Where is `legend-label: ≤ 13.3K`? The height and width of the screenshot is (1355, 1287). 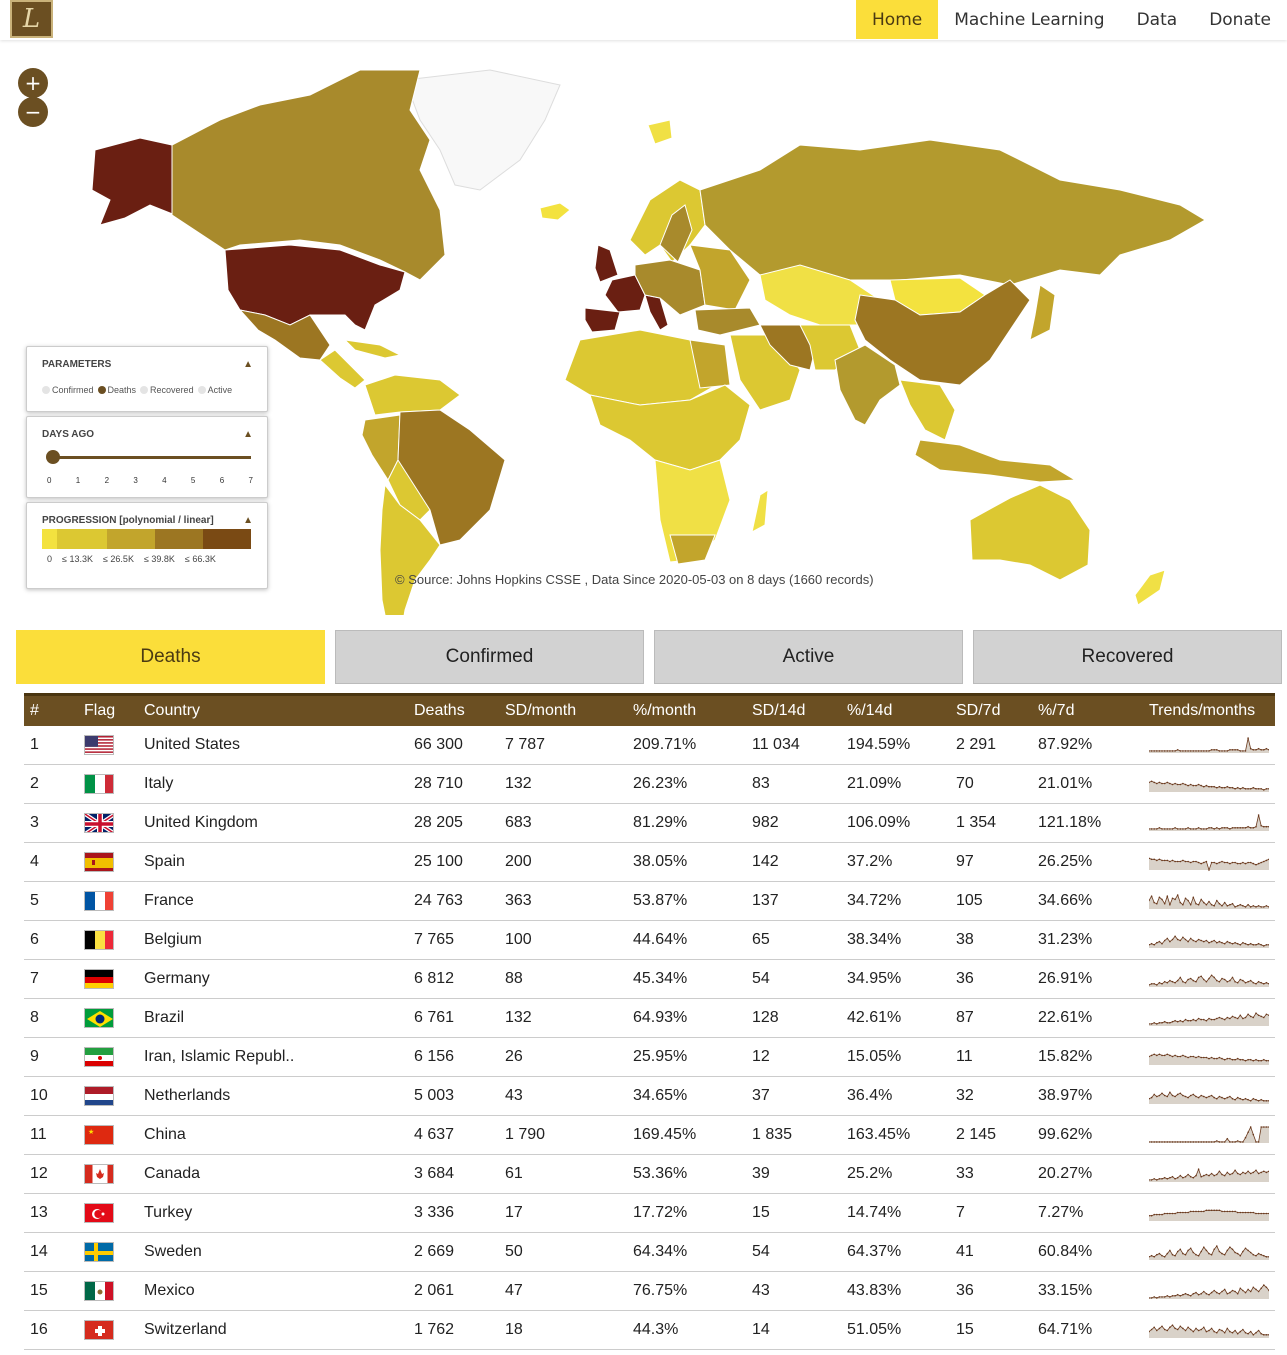
legend-label: ≤ 13.3K is located at coordinates (77, 559).